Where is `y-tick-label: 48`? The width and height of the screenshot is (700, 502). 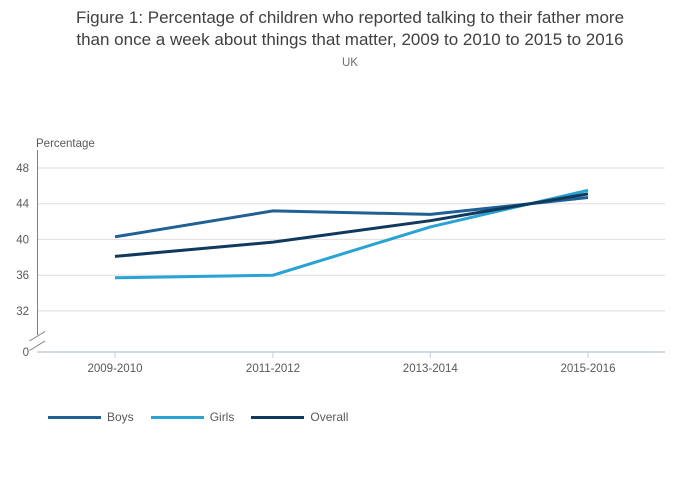
y-tick-label: 48 is located at coordinates (22, 169).